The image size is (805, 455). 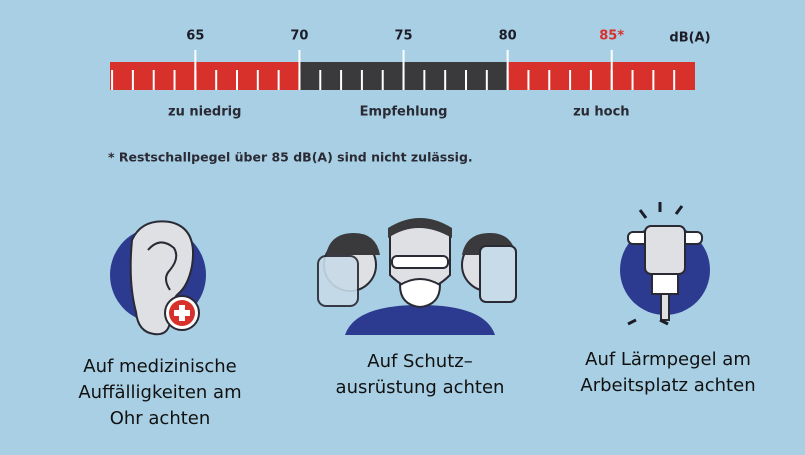 I want to click on caption-line: Auf Lärmpegel am, so click(x=668, y=359).